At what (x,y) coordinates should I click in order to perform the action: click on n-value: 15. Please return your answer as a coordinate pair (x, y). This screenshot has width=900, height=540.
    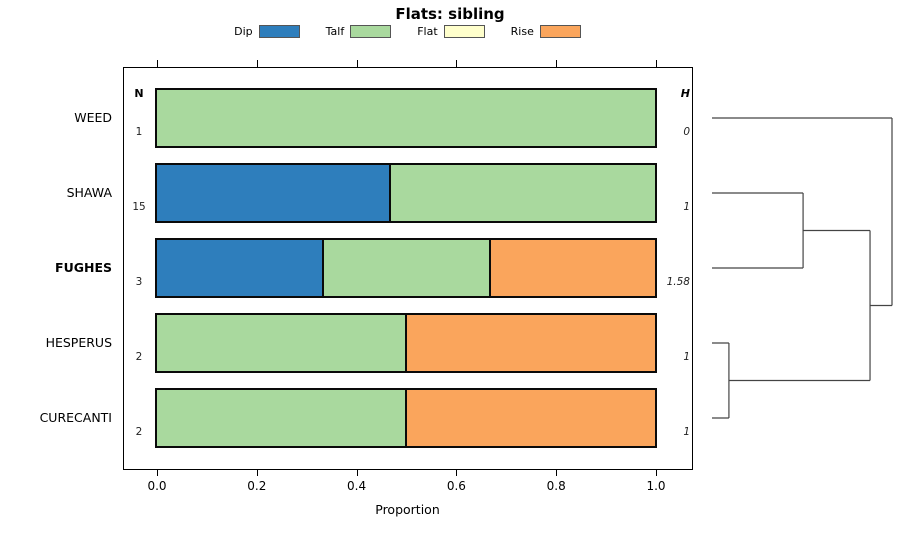
    Looking at the image, I should click on (139, 207).